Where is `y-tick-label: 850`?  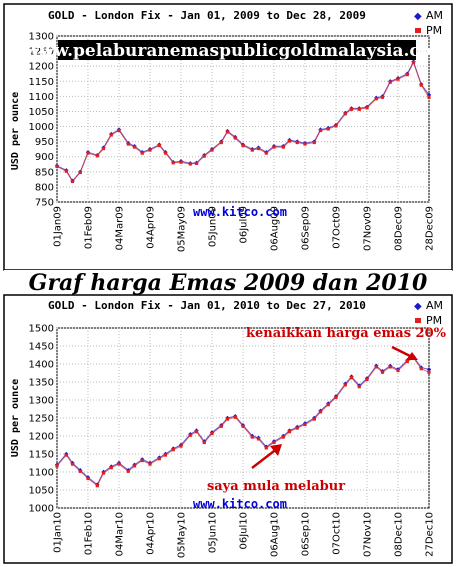 y-tick-label: 850 is located at coordinates (44, 172).